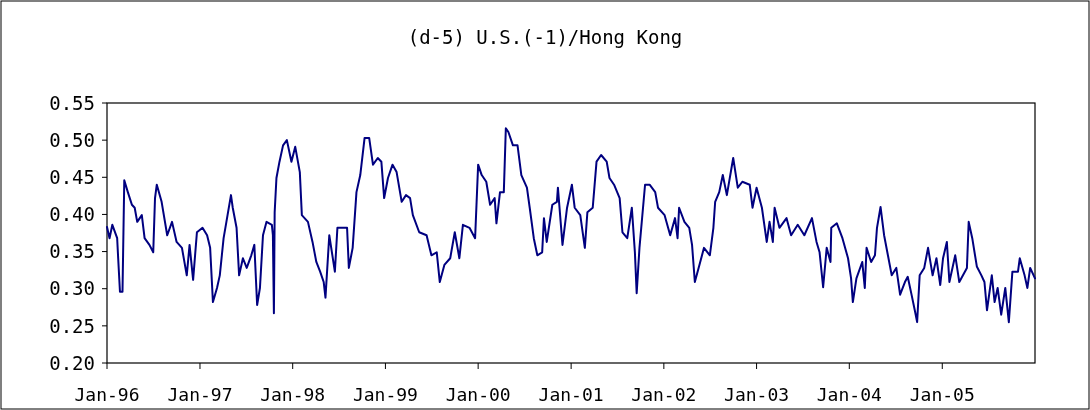 This screenshot has width=1090, height=410. I want to click on x-tick-label: Jan-00, so click(478, 394).